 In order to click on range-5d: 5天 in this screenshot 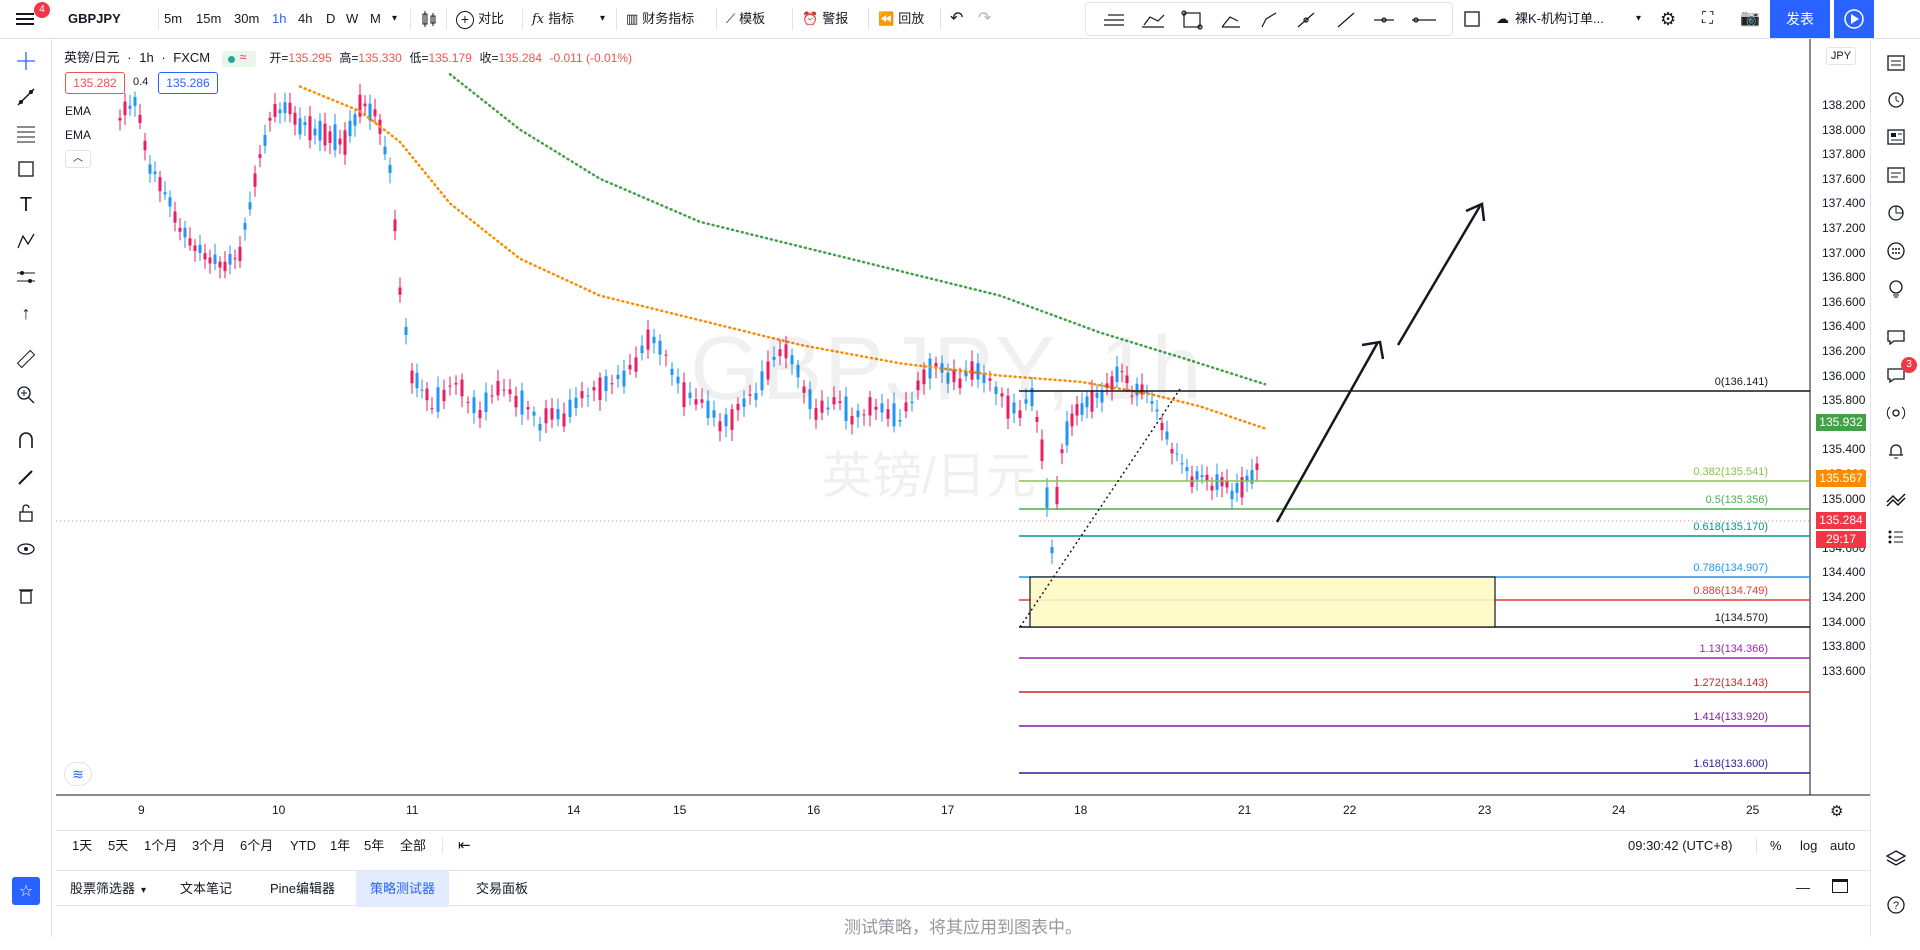, I will do `click(118, 845)`.